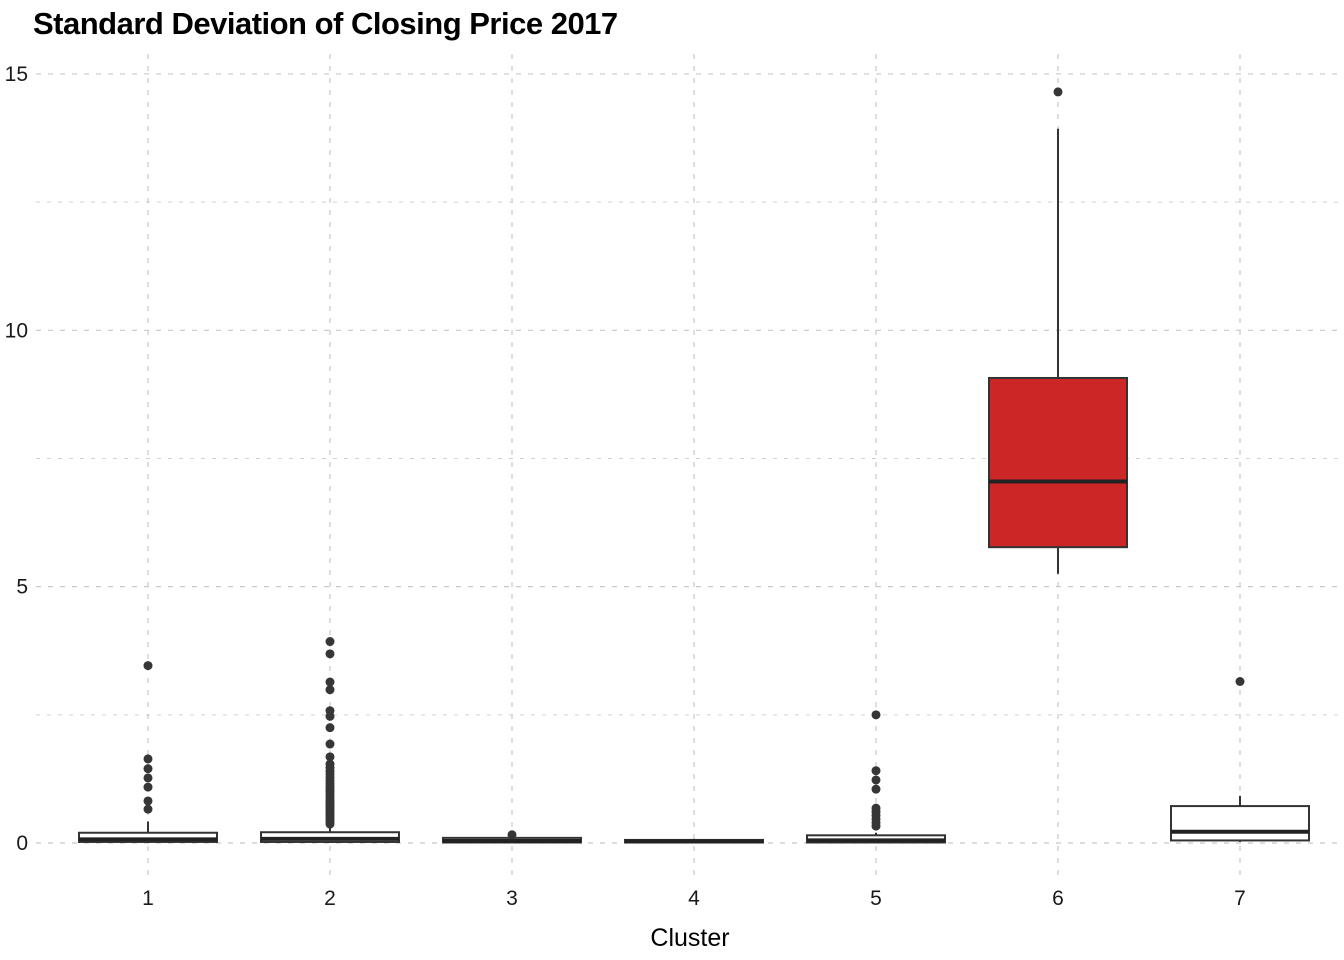  What do you see at coordinates (16, 330) in the screenshot?
I see `y-tick-label: 10` at bounding box center [16, 330].